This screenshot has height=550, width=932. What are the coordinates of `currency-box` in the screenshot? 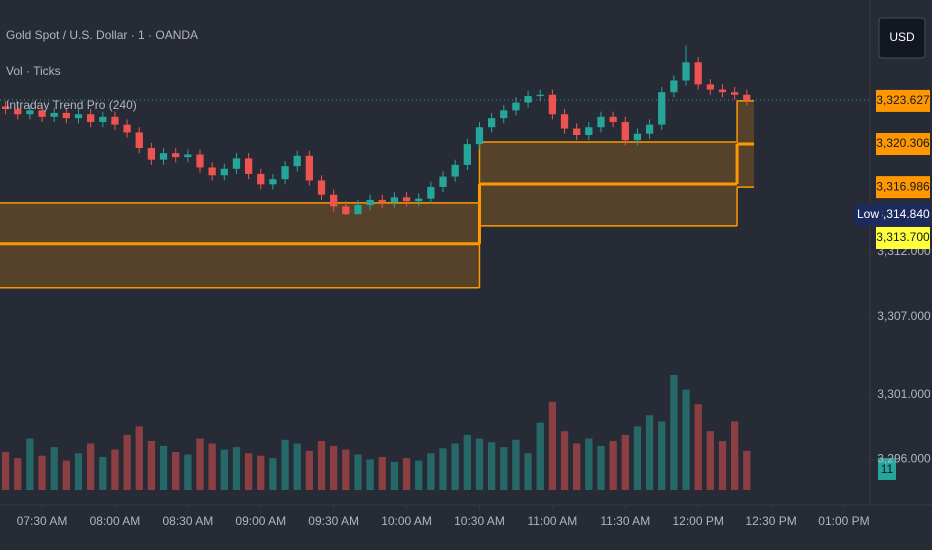 It's located at (902, 38).